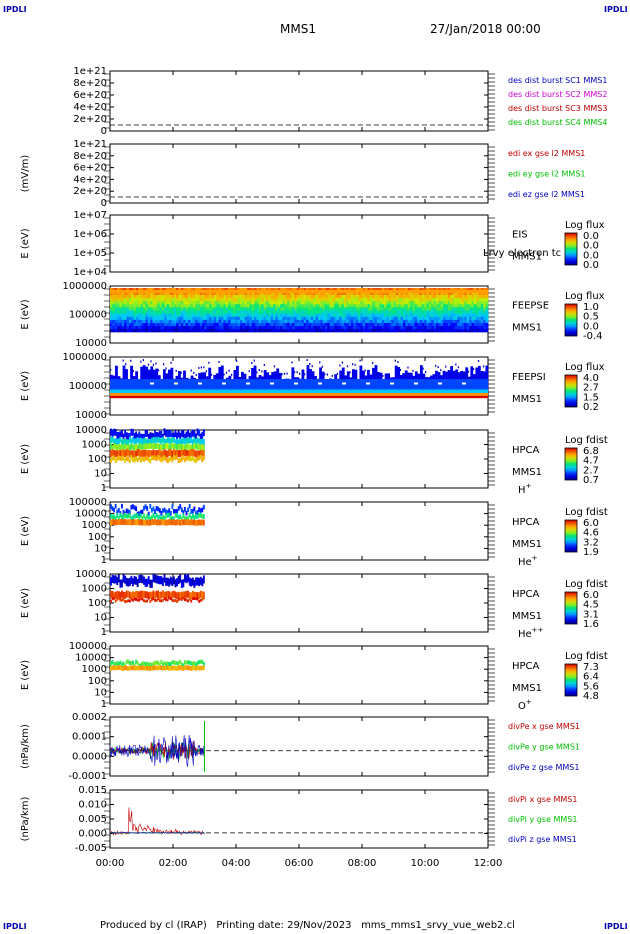 The width and height of the screenshot is (630, 934). What do you see at coordinates (416, 383) in the screenshot?
I see `spectrogram-gap` at bounding box center [416, 383].